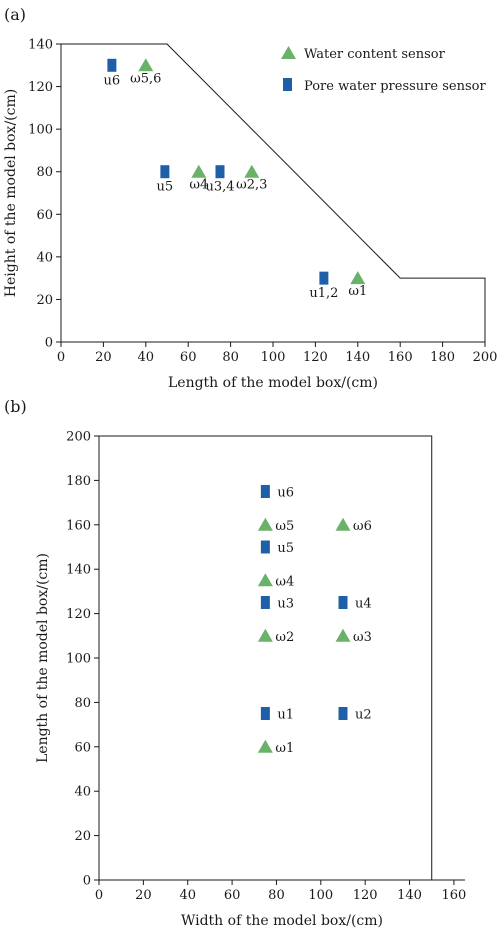 The width and height of the screenshot is (498, 934). What do you see at coordinates (251, 185) in the screenshot?
I see `point-label: ω2,3` at bounding box center [251, 185].